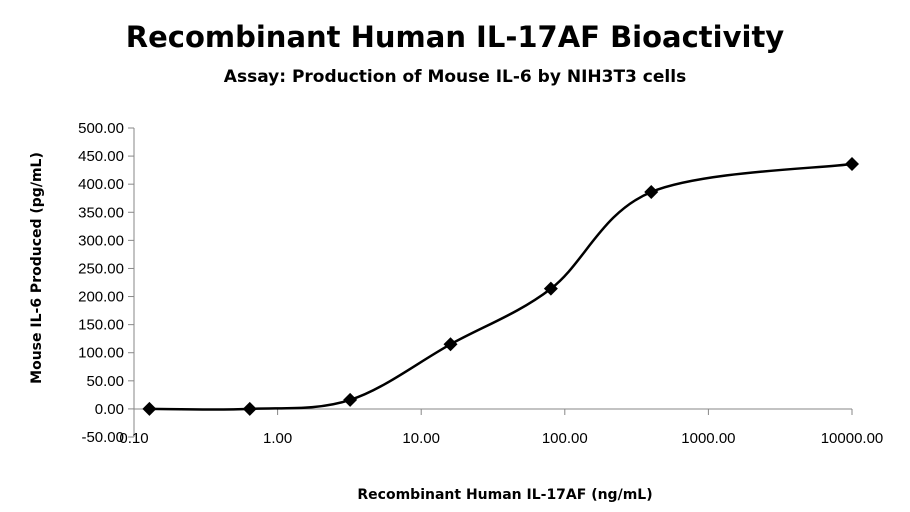  I want to click on y-tick-label: 100.00, so click(101, 353).